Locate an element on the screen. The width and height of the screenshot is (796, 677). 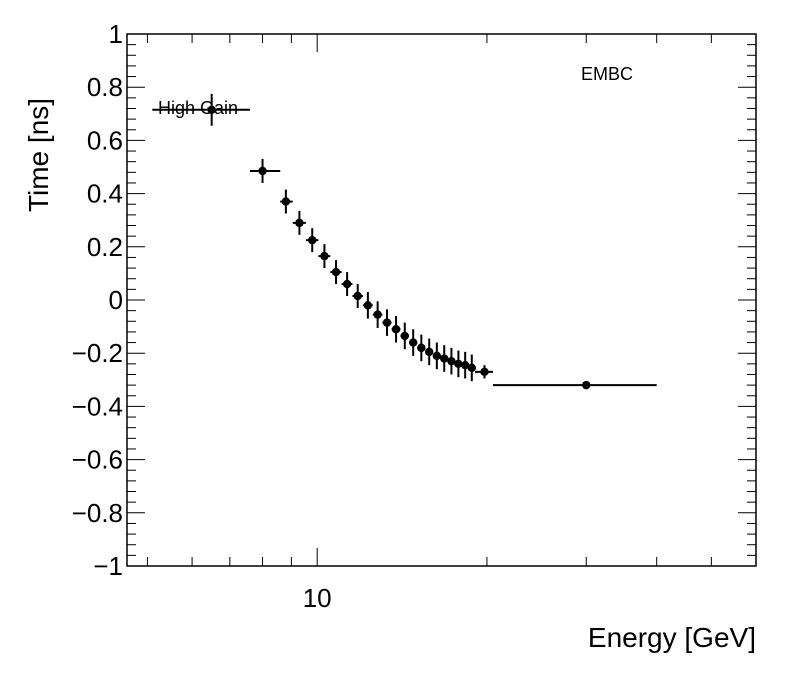
y-tick-label: −0.8 is located at coordinates (97, 513).